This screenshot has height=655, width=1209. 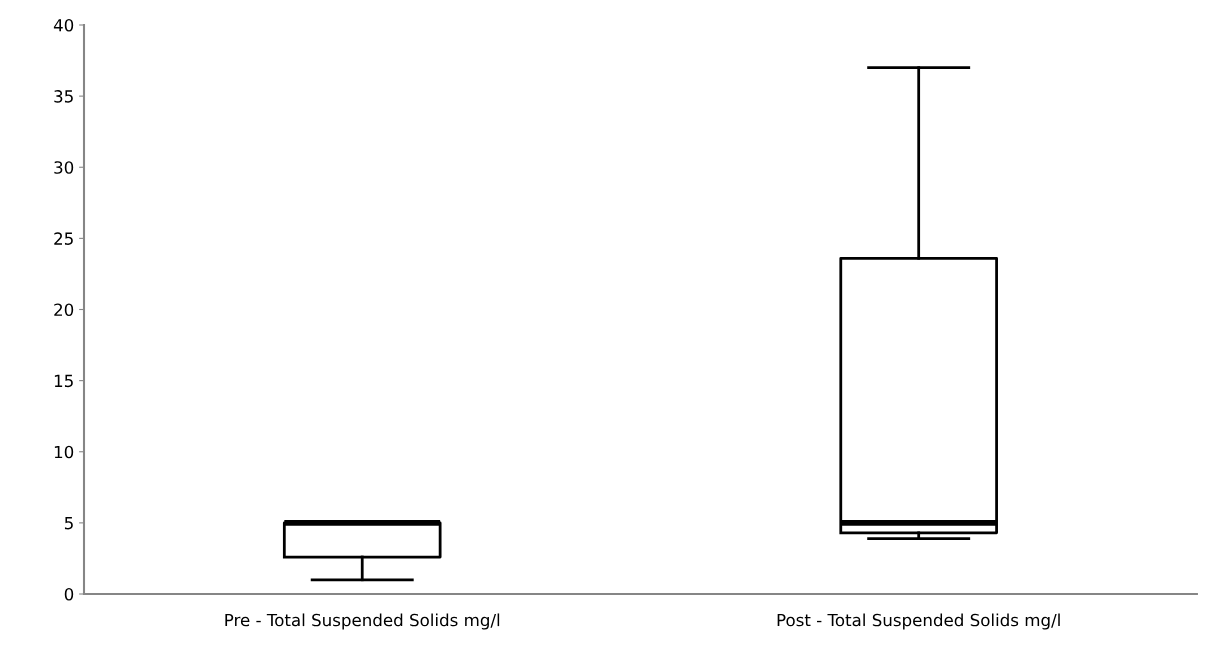 What do you see at coordinates (68, 523) in the screenshot?
I see `y-tick-label: 5` at bounding box center [68, 523].